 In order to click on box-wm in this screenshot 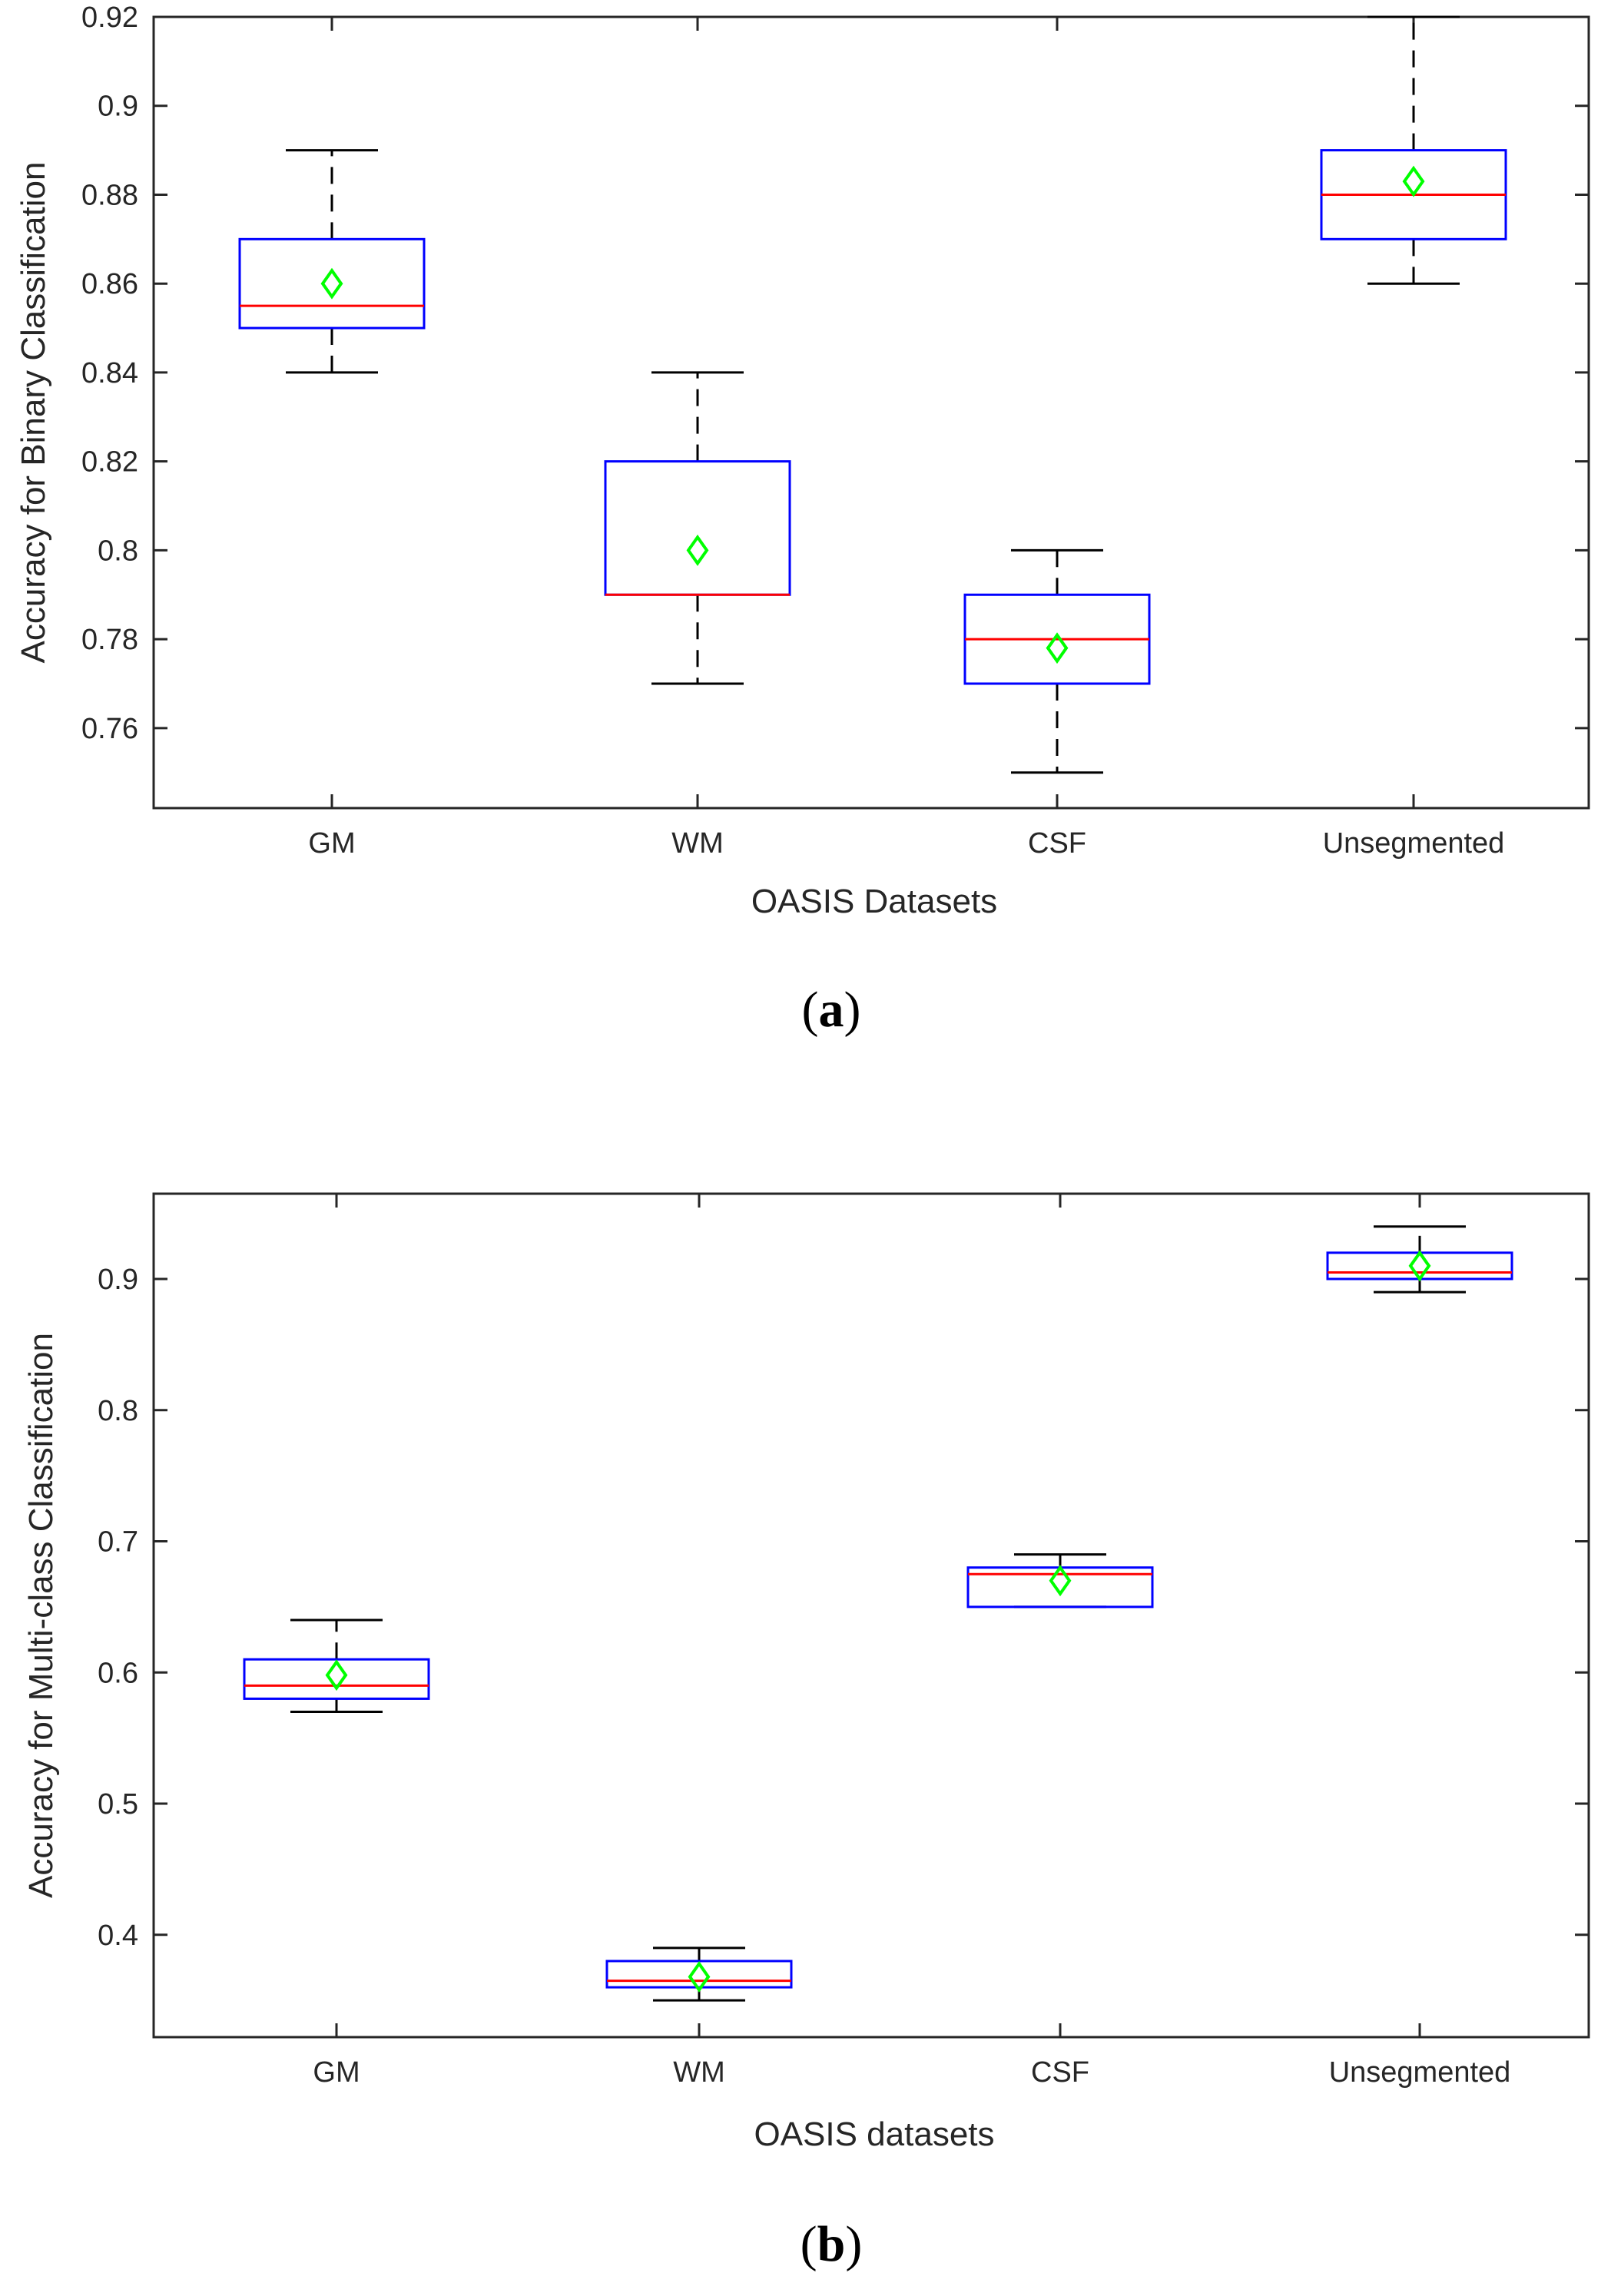, I will do `click(697, 528)`.